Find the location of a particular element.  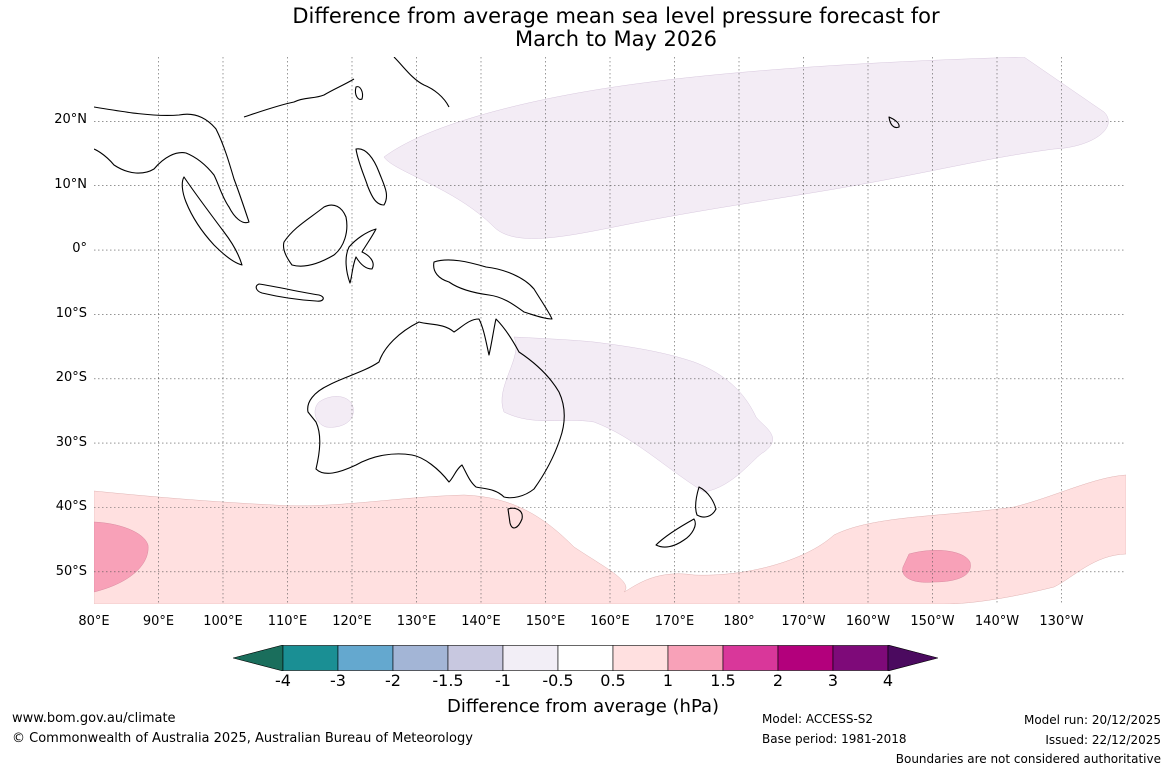

coastline-southeast-asia is located at coordinates (224, 151).